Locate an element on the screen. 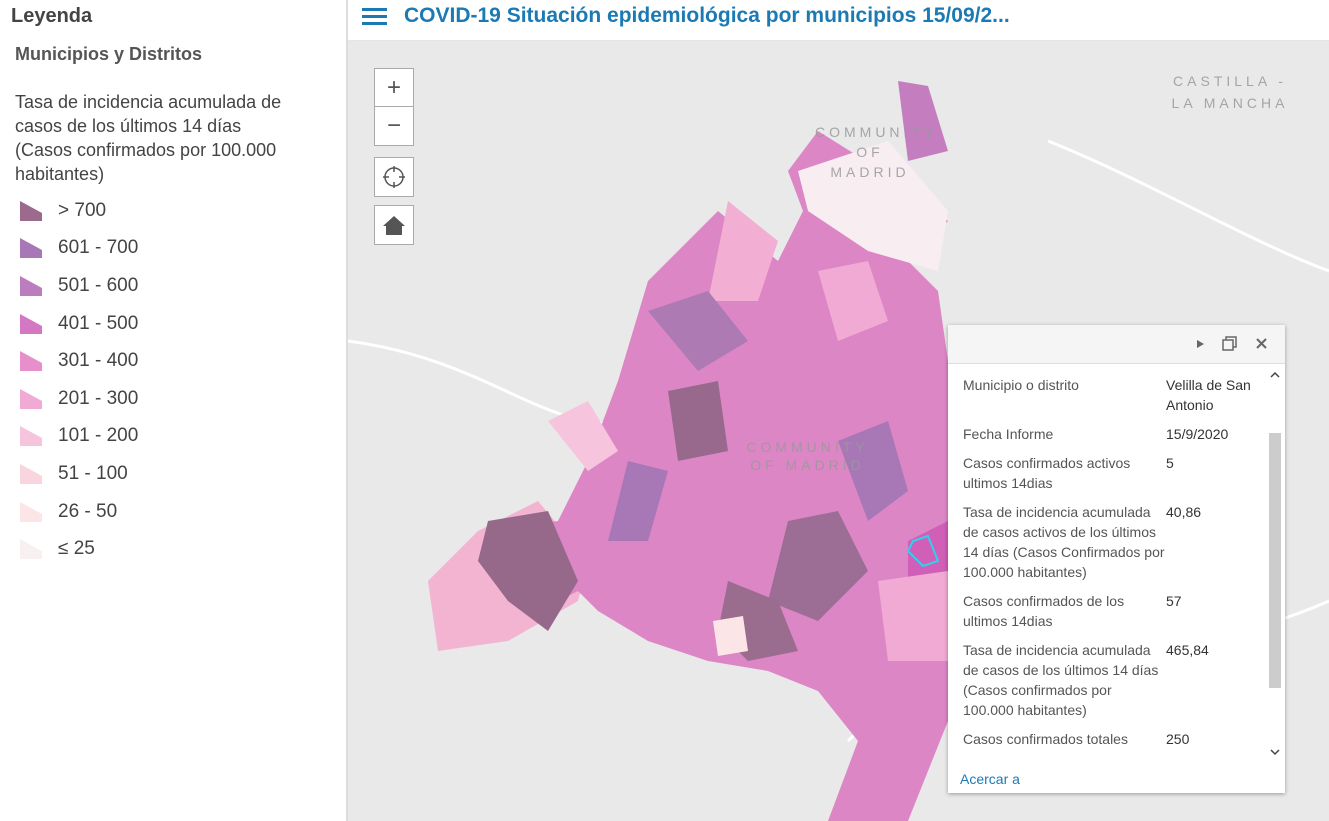 The image size is (1329, 821). popup-actions is located at coordinates (1227, 344).